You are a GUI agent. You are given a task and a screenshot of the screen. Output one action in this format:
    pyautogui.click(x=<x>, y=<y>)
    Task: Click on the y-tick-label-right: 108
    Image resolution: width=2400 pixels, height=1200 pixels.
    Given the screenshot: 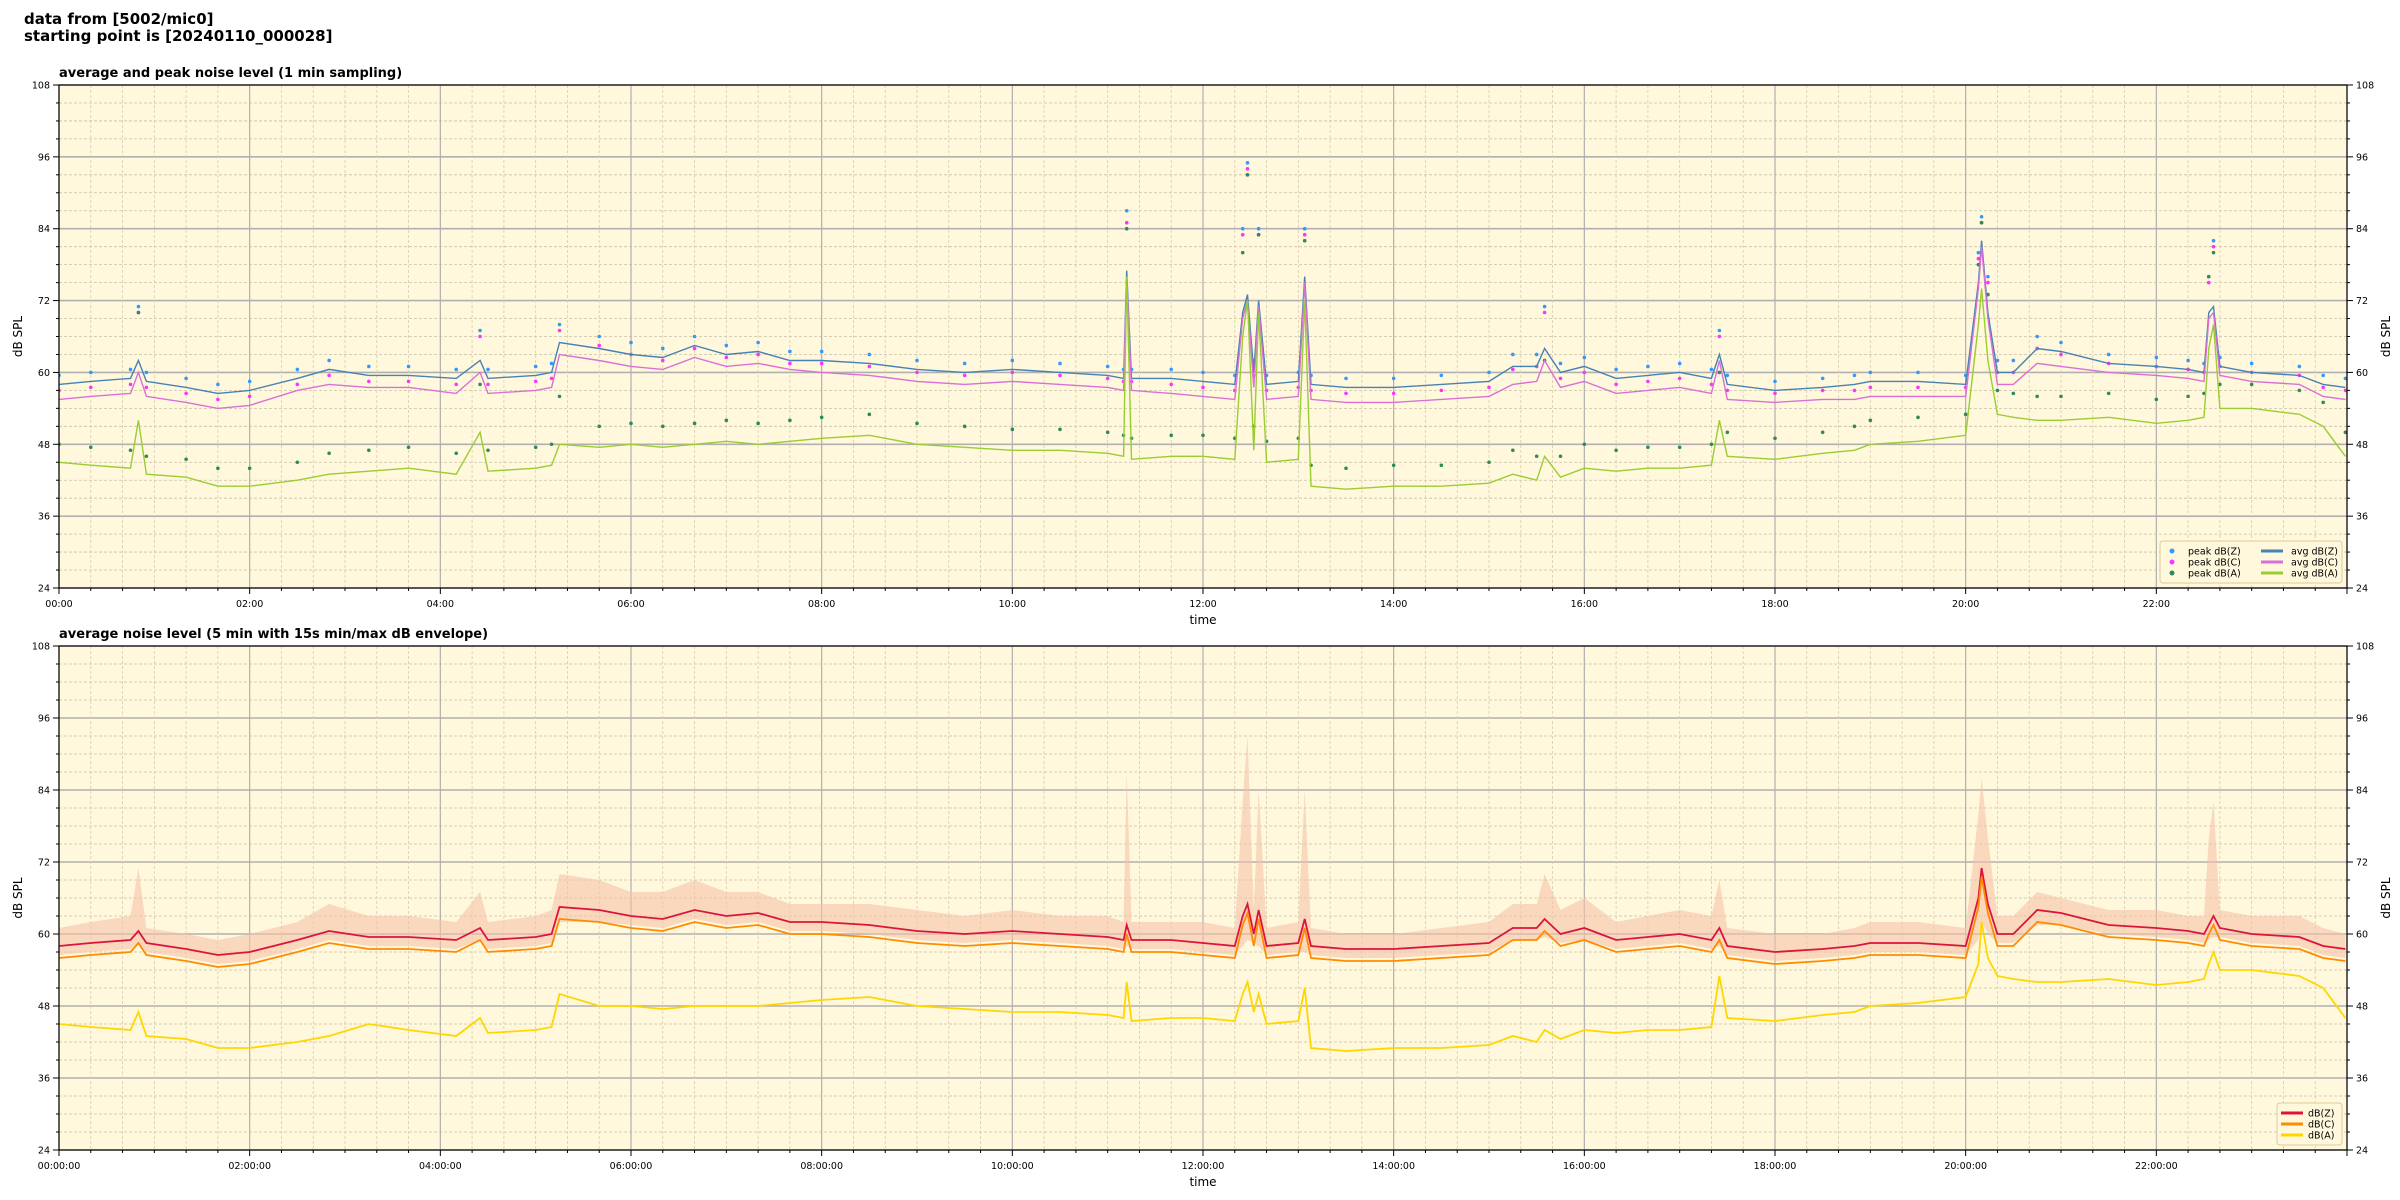 What is the action you would take?
    pyautogui.click(x=2365, y=647)
    